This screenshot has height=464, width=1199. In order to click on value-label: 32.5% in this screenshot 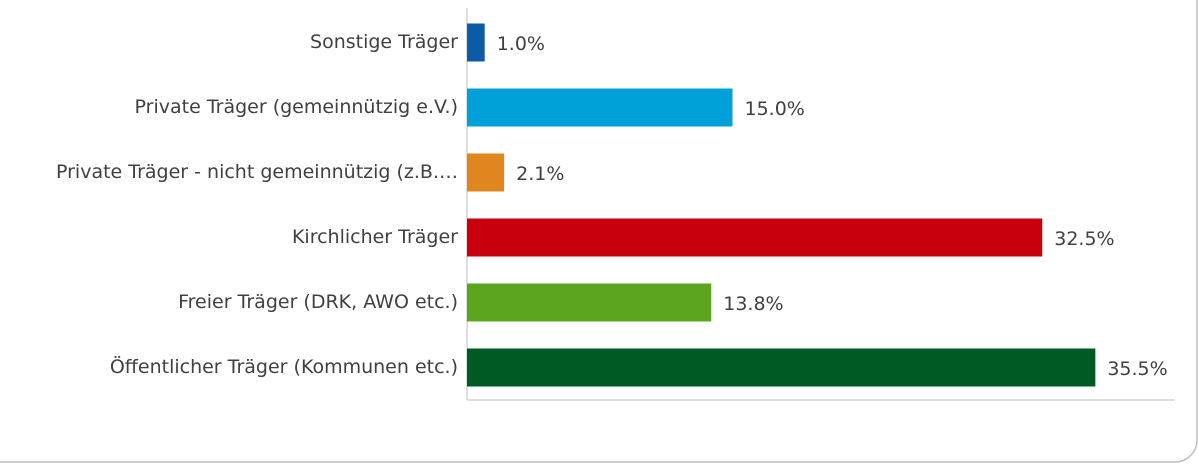, I will do `click(1084, 239)`.